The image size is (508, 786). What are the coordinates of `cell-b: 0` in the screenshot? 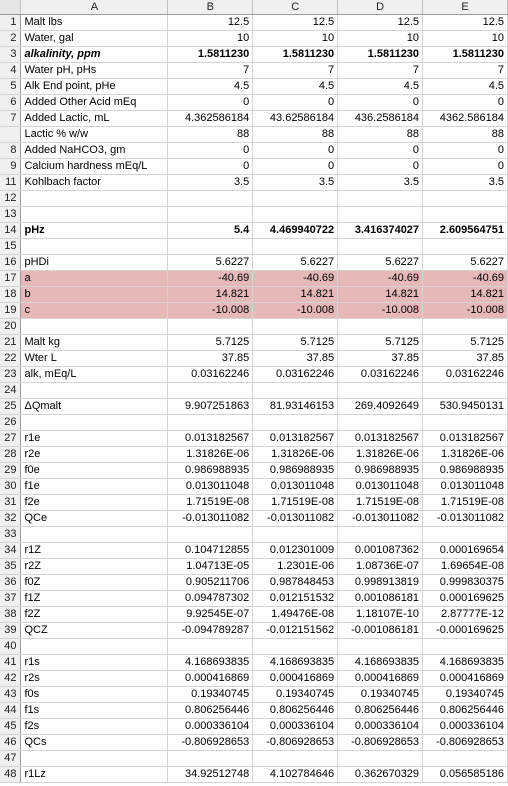 It's located at (210, 166).